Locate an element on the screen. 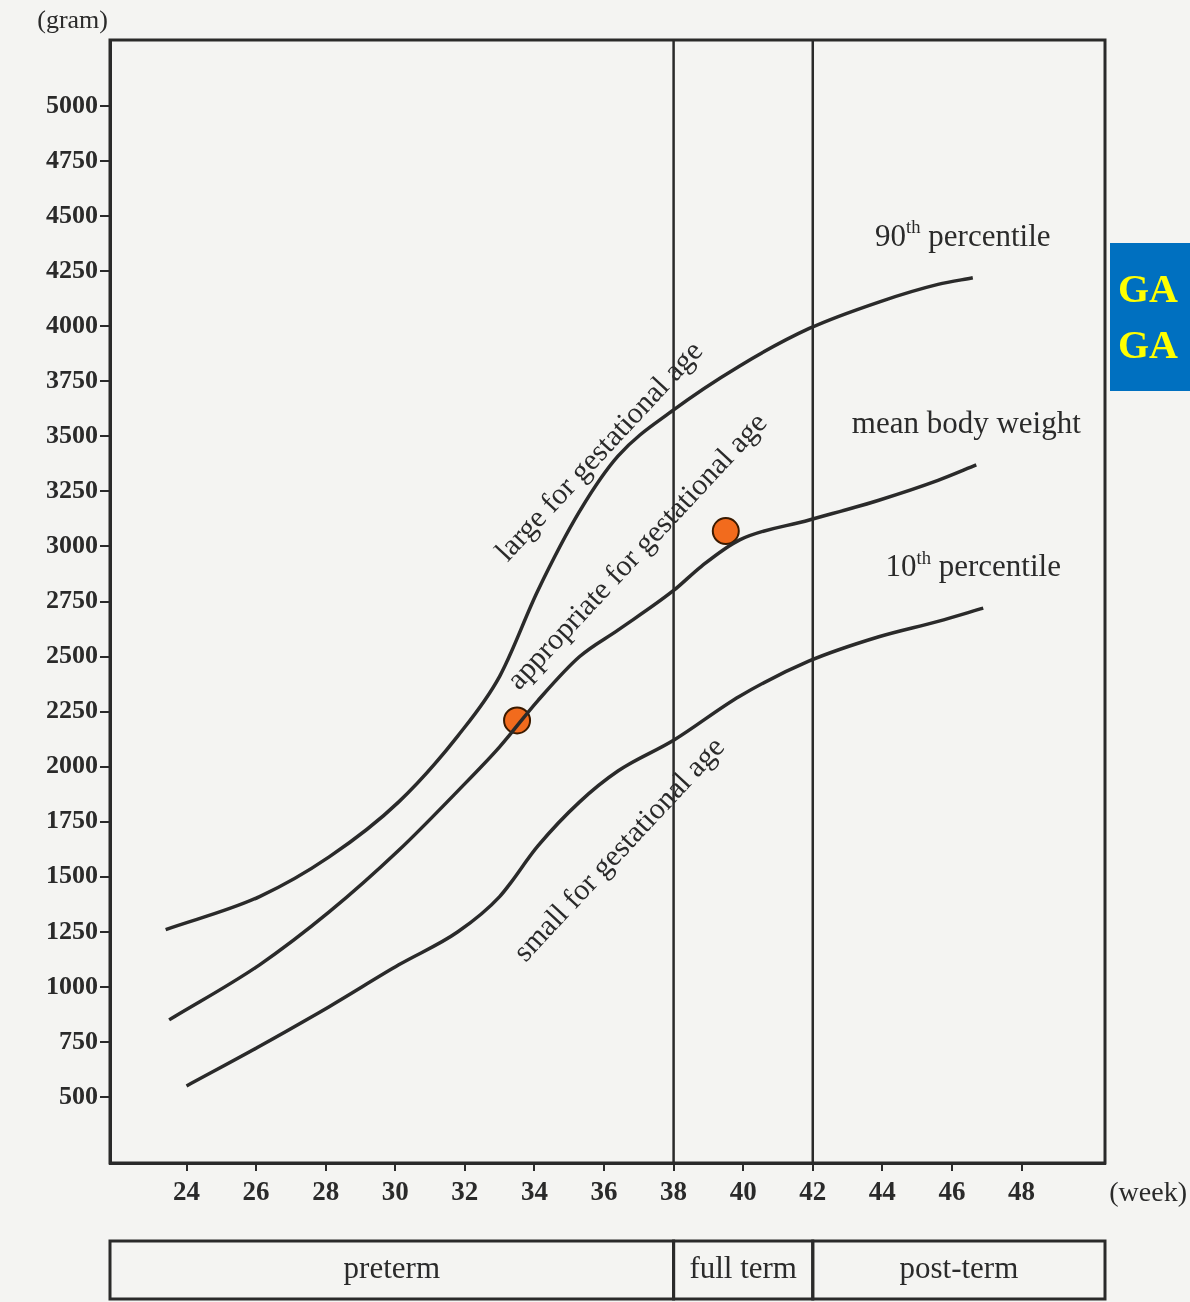 This screenshot has width=1190, height=1302. x-tick-label: 48 is located at coordinates (1021, 1191).